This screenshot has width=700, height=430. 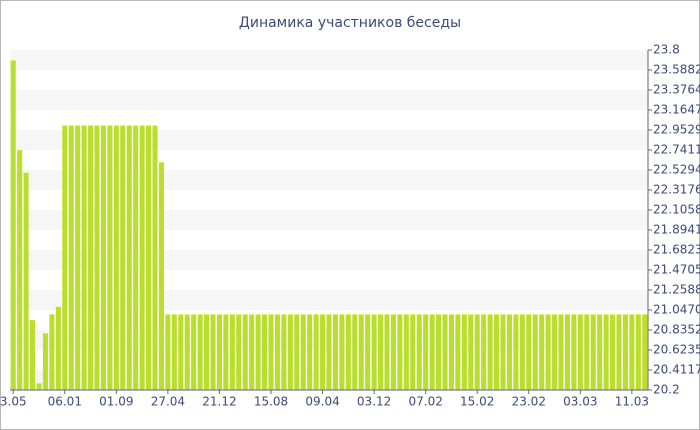 What do you see at coordinates (676, 190) in the screenshot?
I see `y-tick-label: 22.3176` at bounding box center [676, 190].